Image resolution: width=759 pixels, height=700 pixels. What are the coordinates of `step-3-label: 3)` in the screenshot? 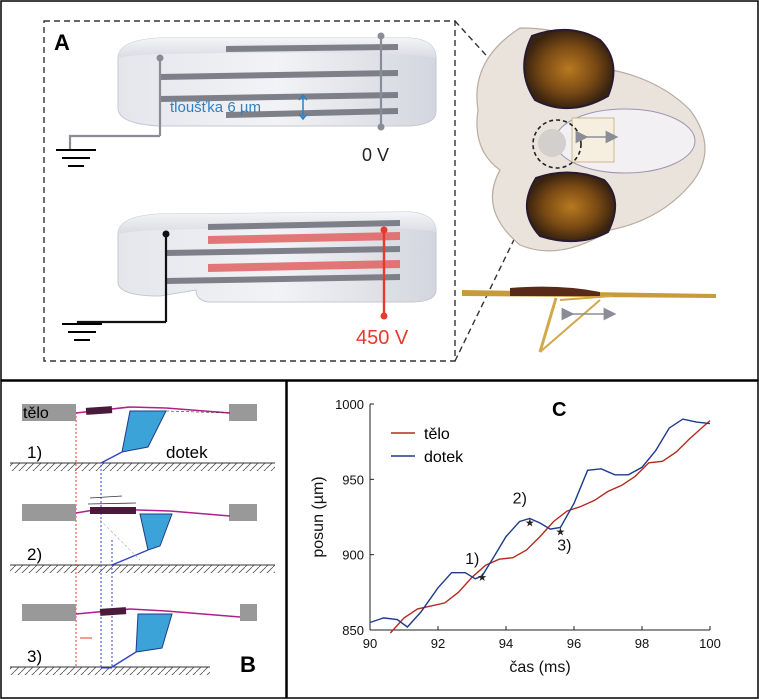 It's located at (34, 656).